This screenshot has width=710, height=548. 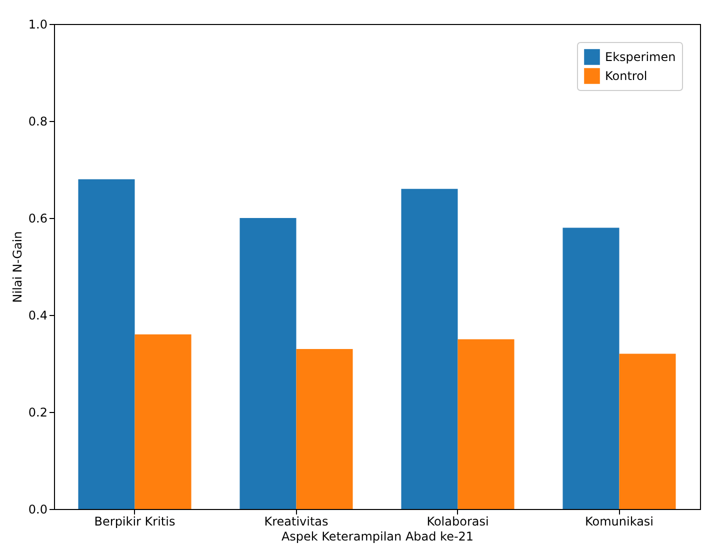 What do you see at coordinates (38, 509) in the screenshot?
I see `y-tick-label: 0.0` at bounding box center [38, 509].